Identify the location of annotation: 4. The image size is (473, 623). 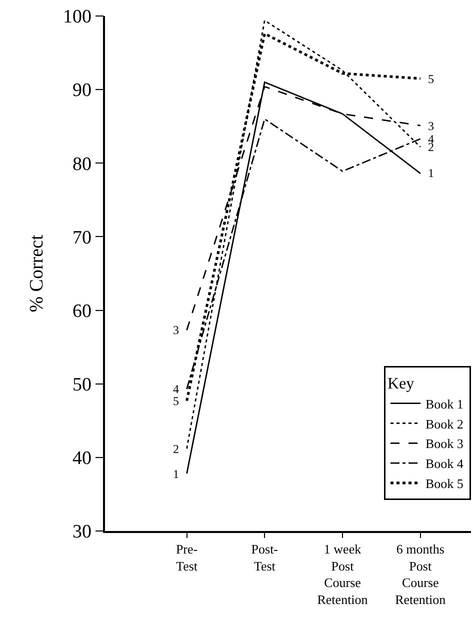
(176, 389).